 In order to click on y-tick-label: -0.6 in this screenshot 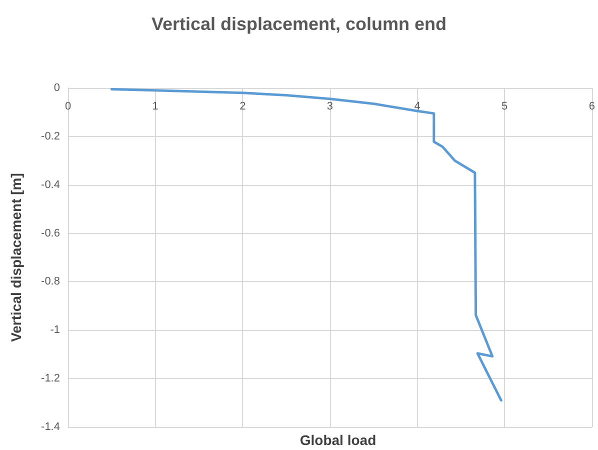, I will do `click(50, 233)`.